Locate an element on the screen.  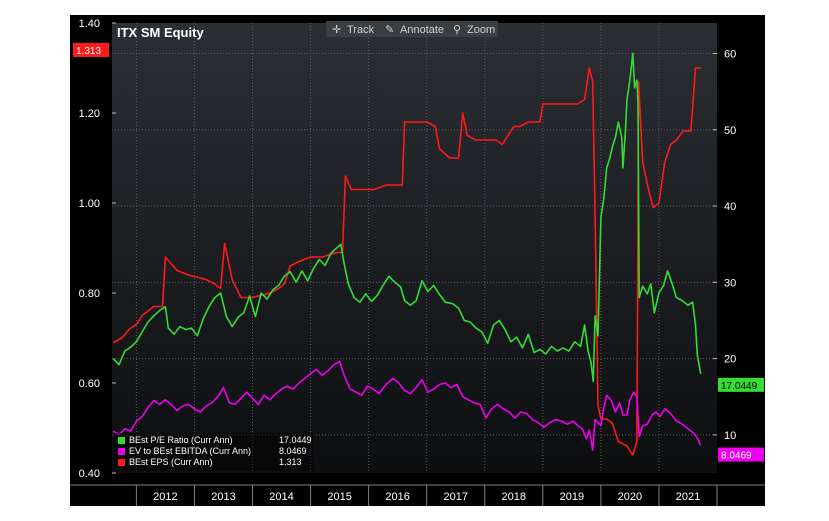
x-tick-label: 2018 is located at coordinates (514, 497).